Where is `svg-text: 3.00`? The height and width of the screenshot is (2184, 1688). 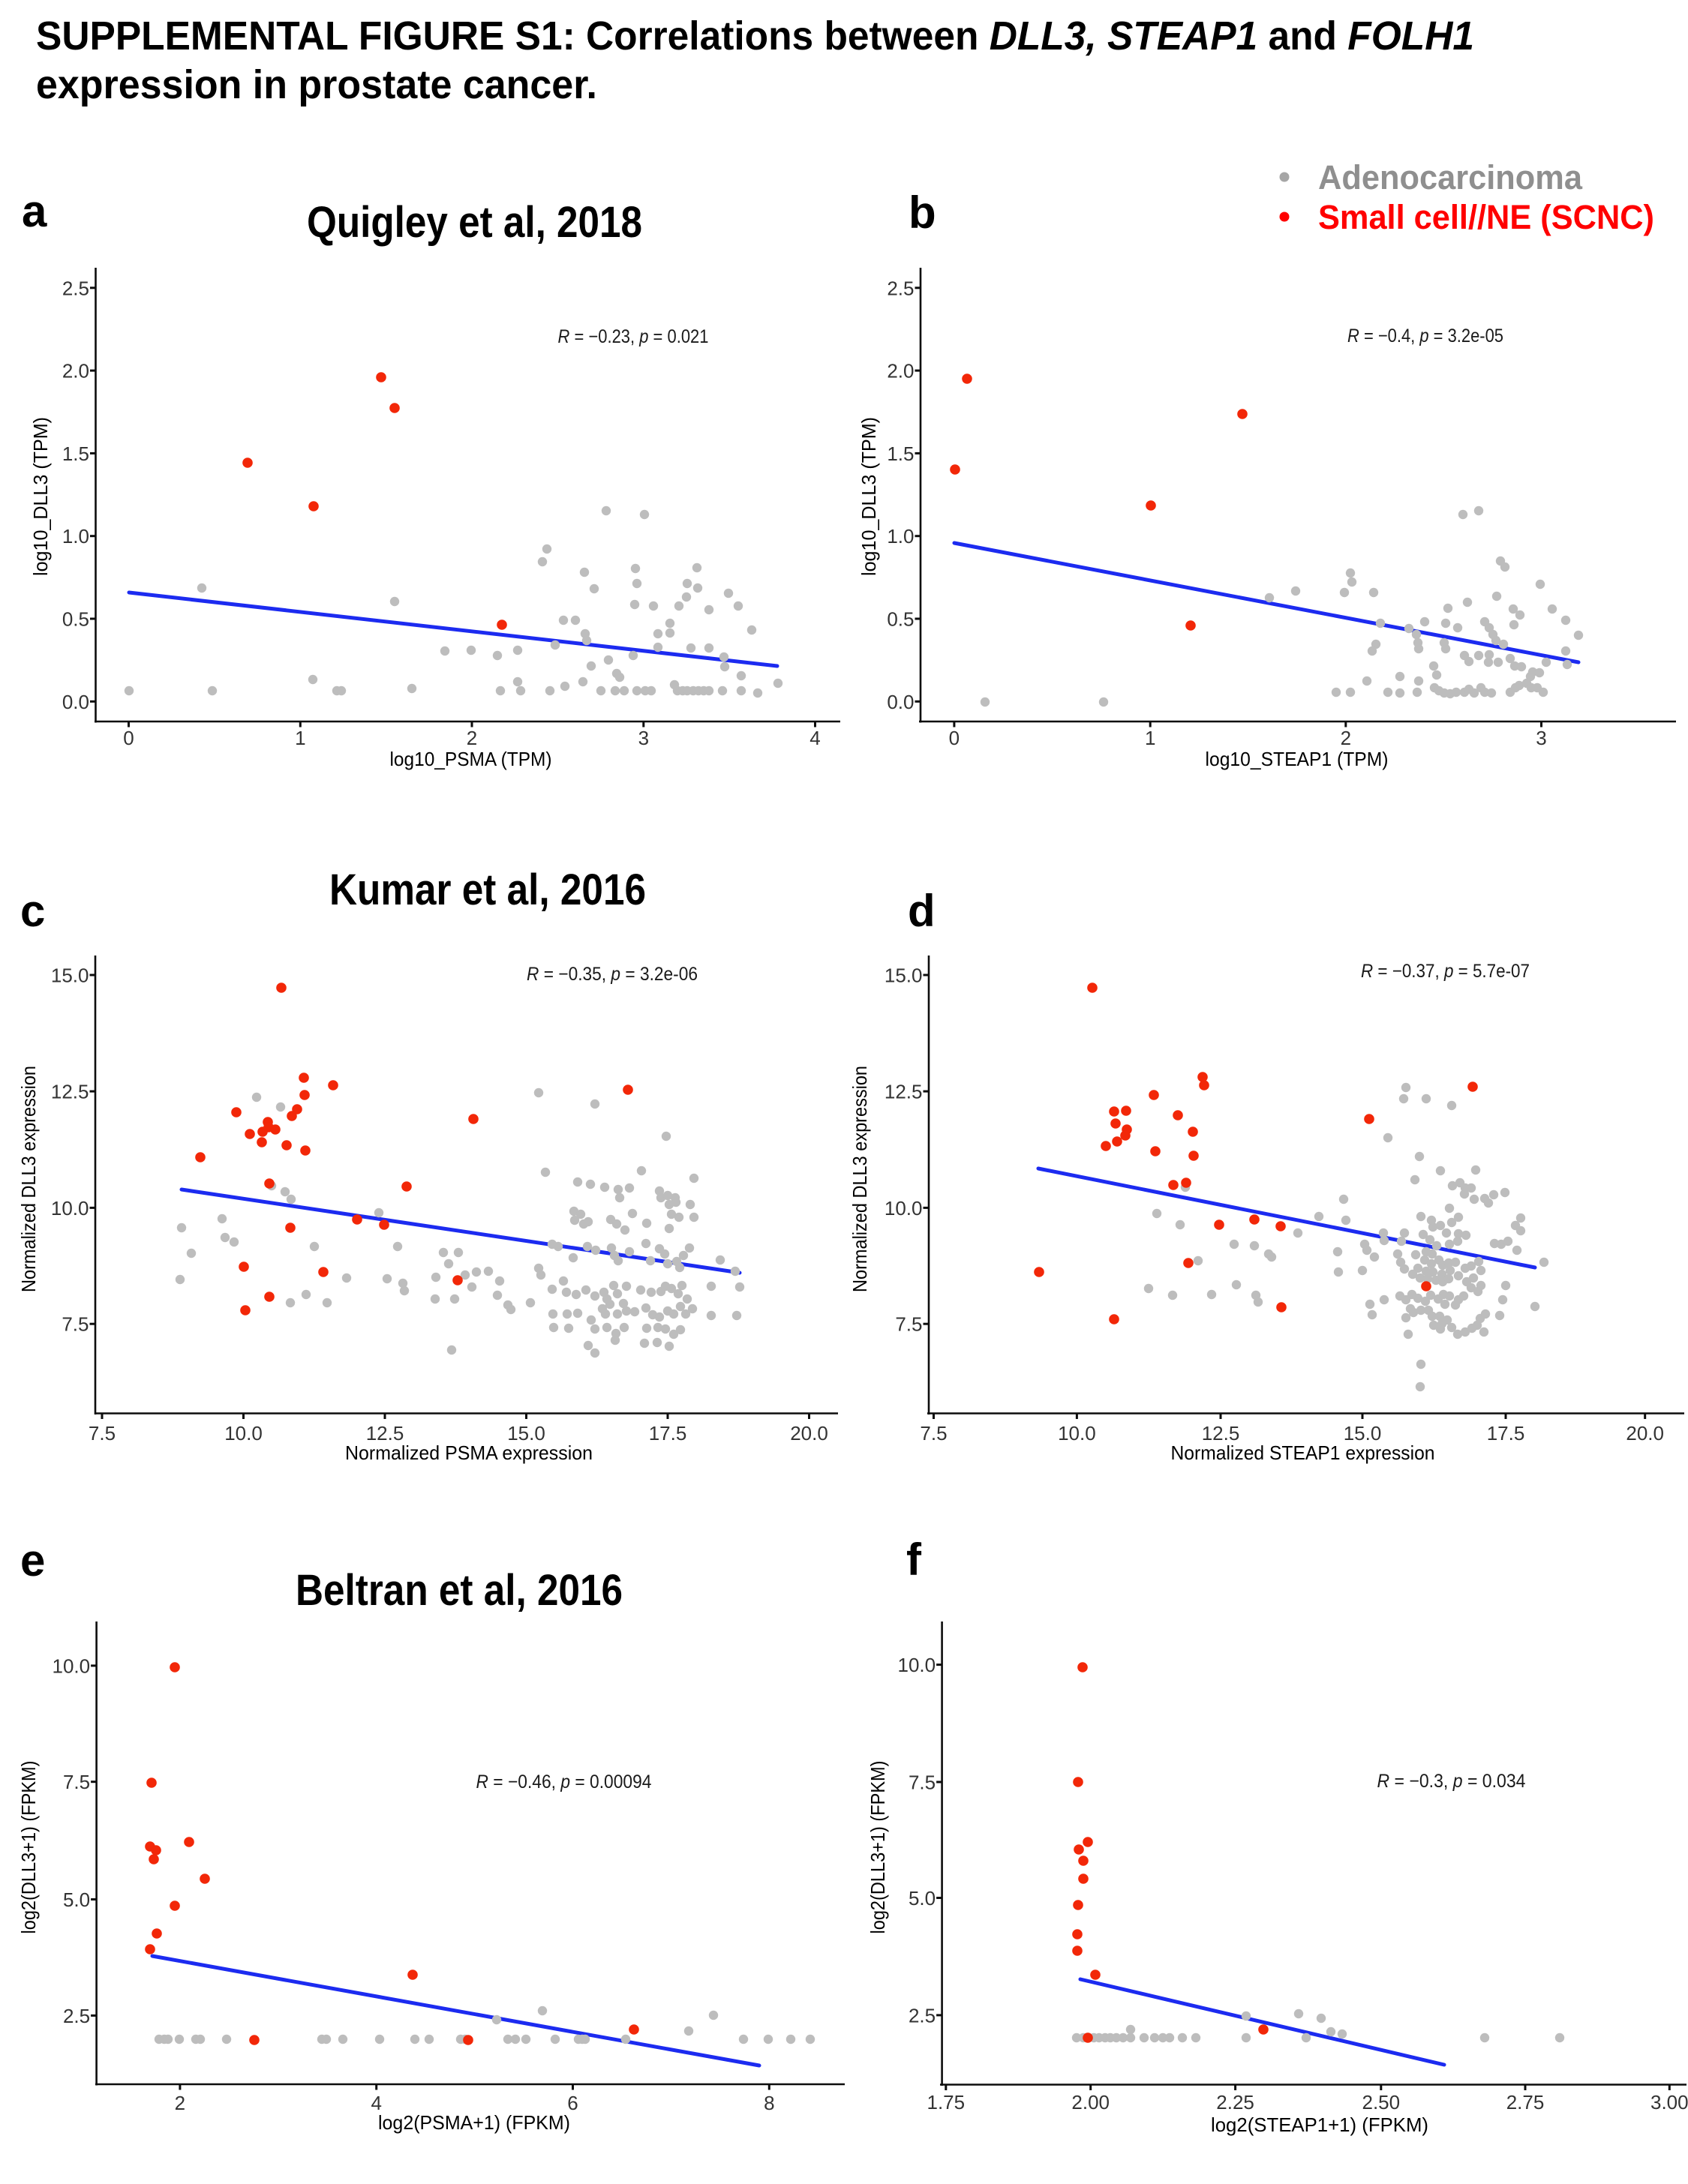
svg-text: 3.00 is located at coordinates (1669, 2102).